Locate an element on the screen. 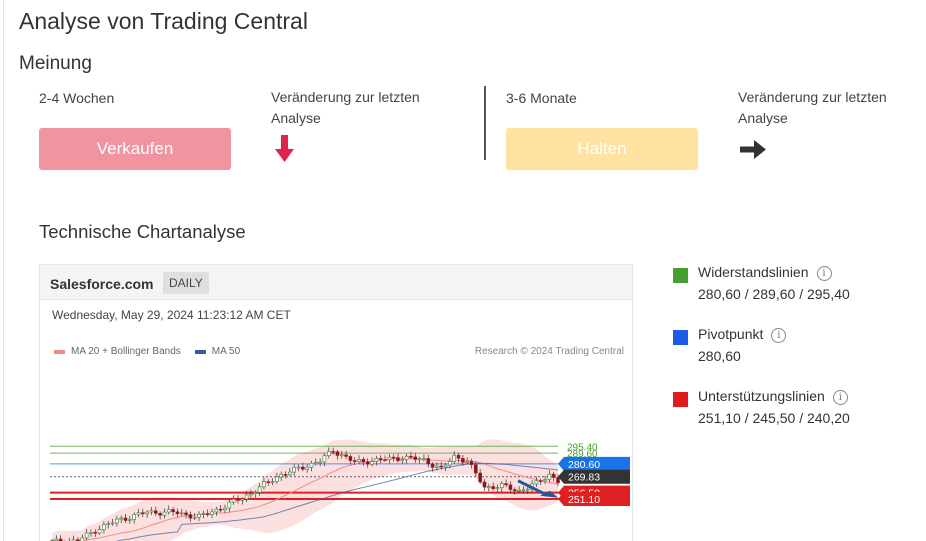  price-level-label-3: 269.83 is located at coordinates (584, 478).